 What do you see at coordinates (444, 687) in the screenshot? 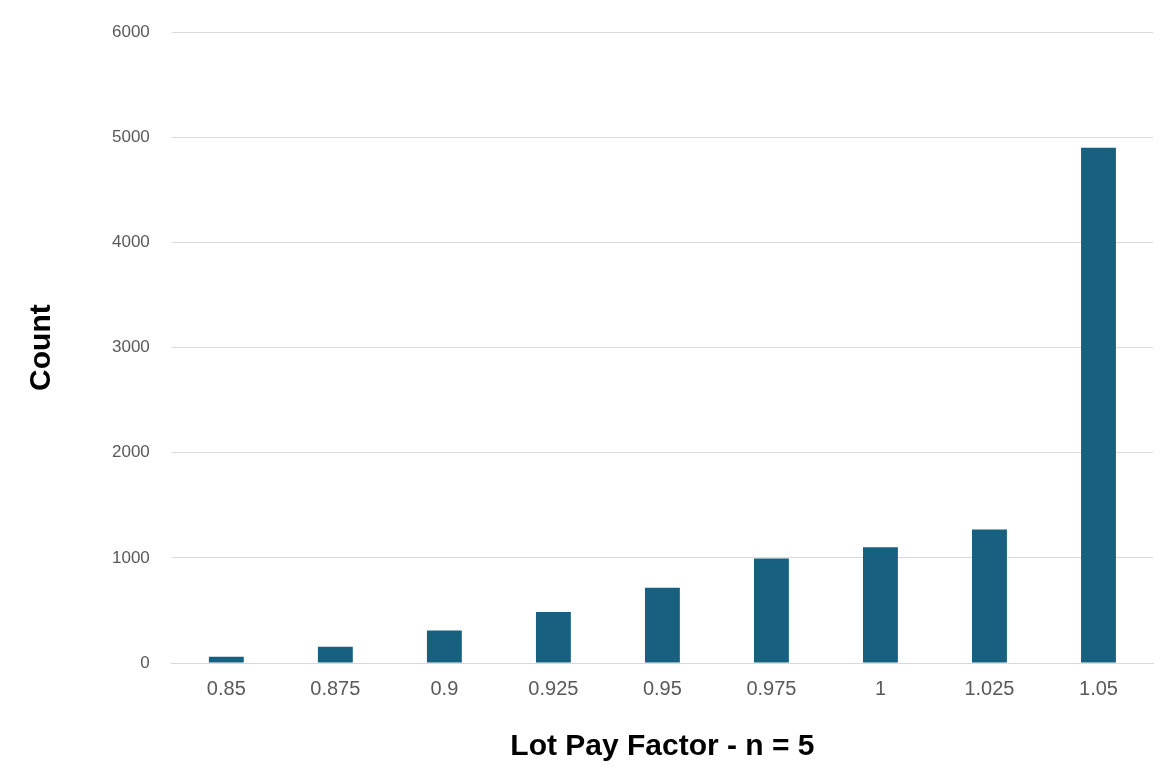
I see `x-tick-label: 0.9` at bounding box center [444, 687].